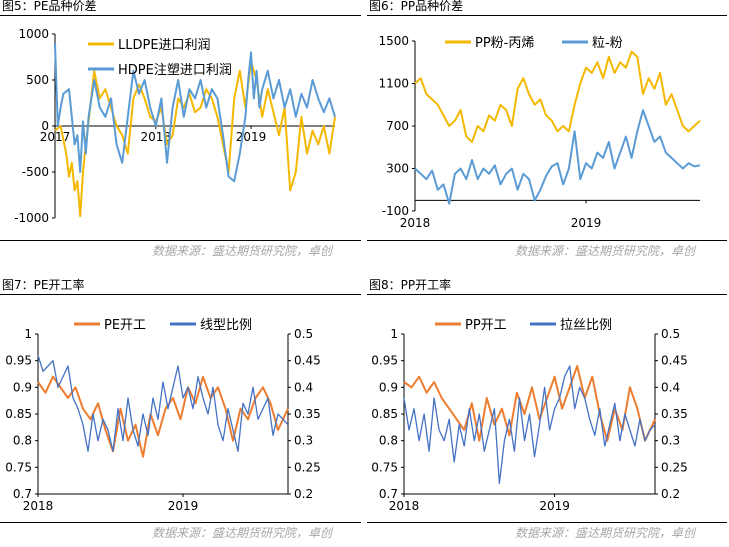 The image size is (729, 547). Describe the element at coordinates (226, 325) in the screenshot. I see `legend-label: 线型比例` at that location.